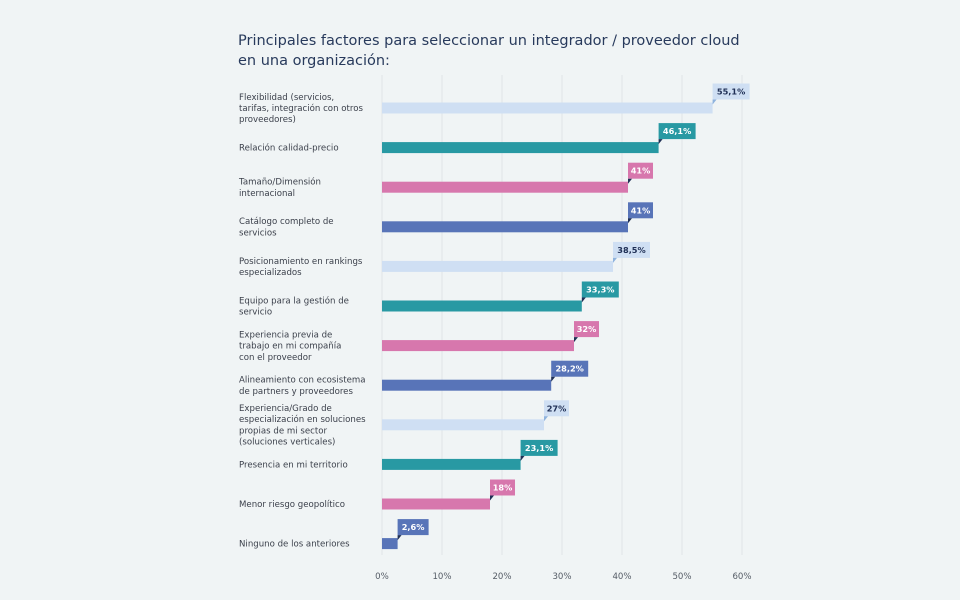 Image resolution: width=960 pixels, height=600 pixels. Describe the element at coordinates (302, 419) in the screenshot. I see `category-label-line: especialización en soluciones` at that location.